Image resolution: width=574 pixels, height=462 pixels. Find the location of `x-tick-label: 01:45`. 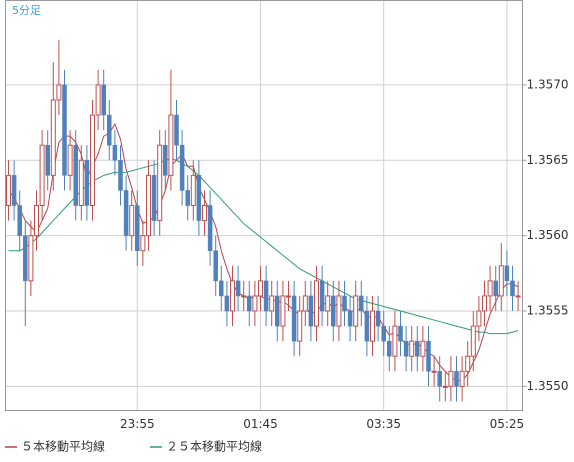

x-tick-label: 01:45 is located at coordinates (260, 424).